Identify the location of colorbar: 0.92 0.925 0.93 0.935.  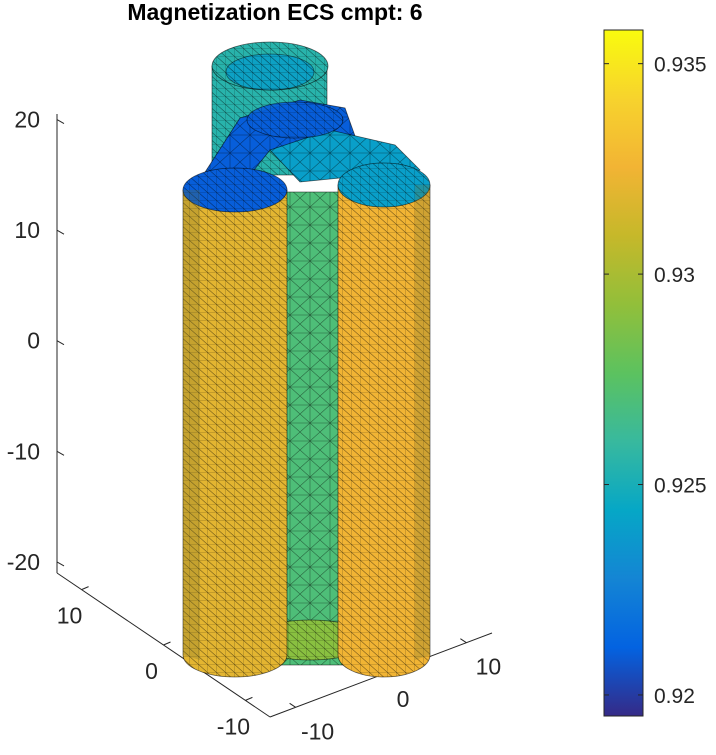
(655, 373).